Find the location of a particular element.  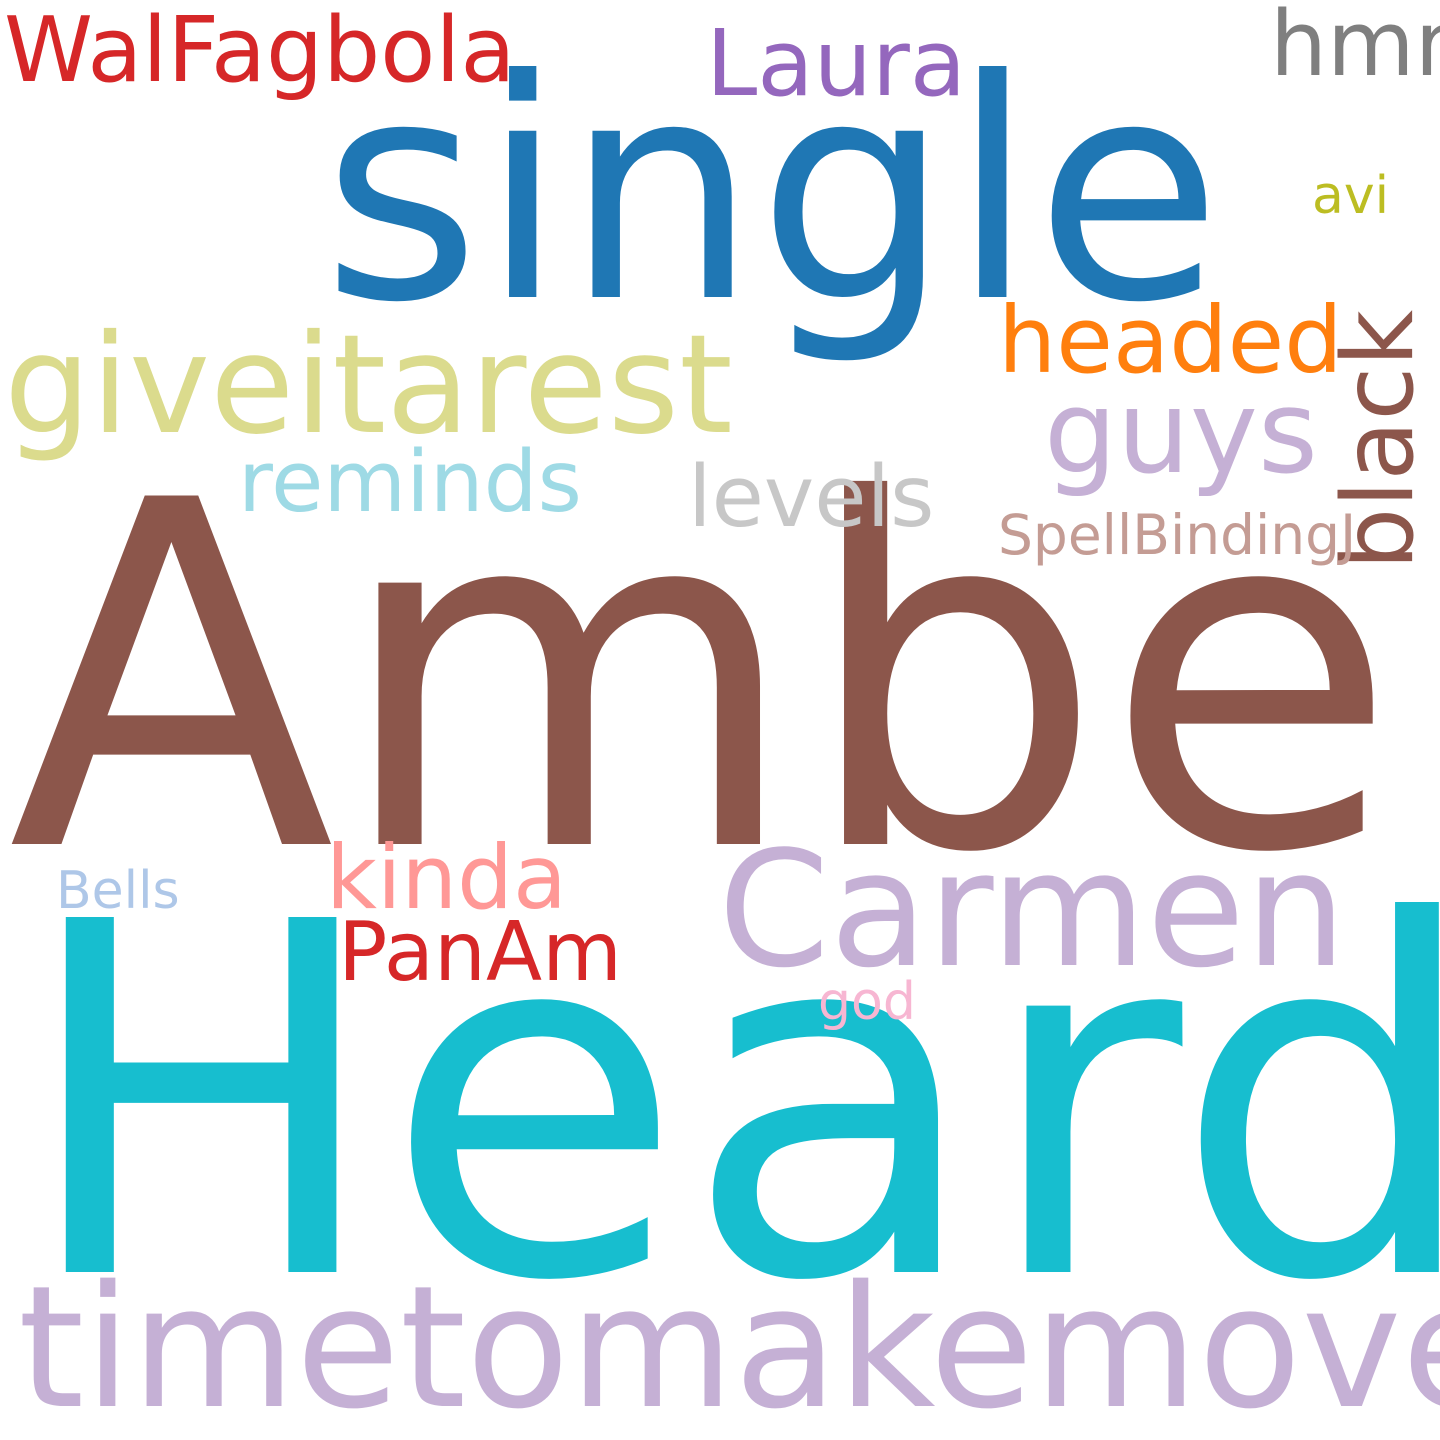

word-headed: headed is located at coordinates (1170, 340).